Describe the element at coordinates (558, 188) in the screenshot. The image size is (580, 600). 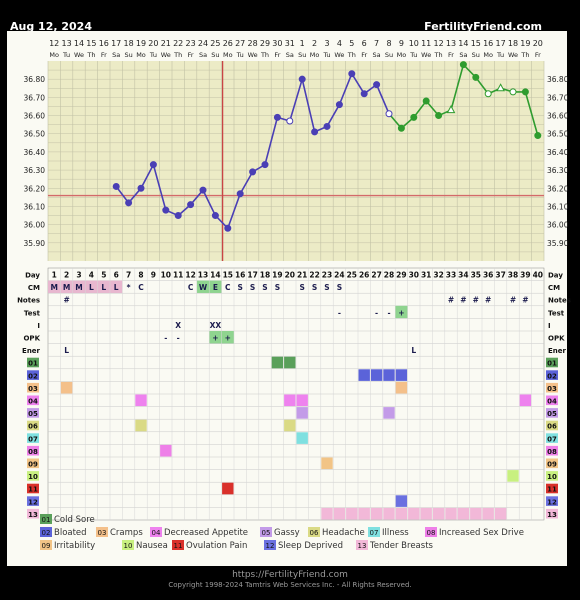
I see `y-tick-right: 36.20` at that location.